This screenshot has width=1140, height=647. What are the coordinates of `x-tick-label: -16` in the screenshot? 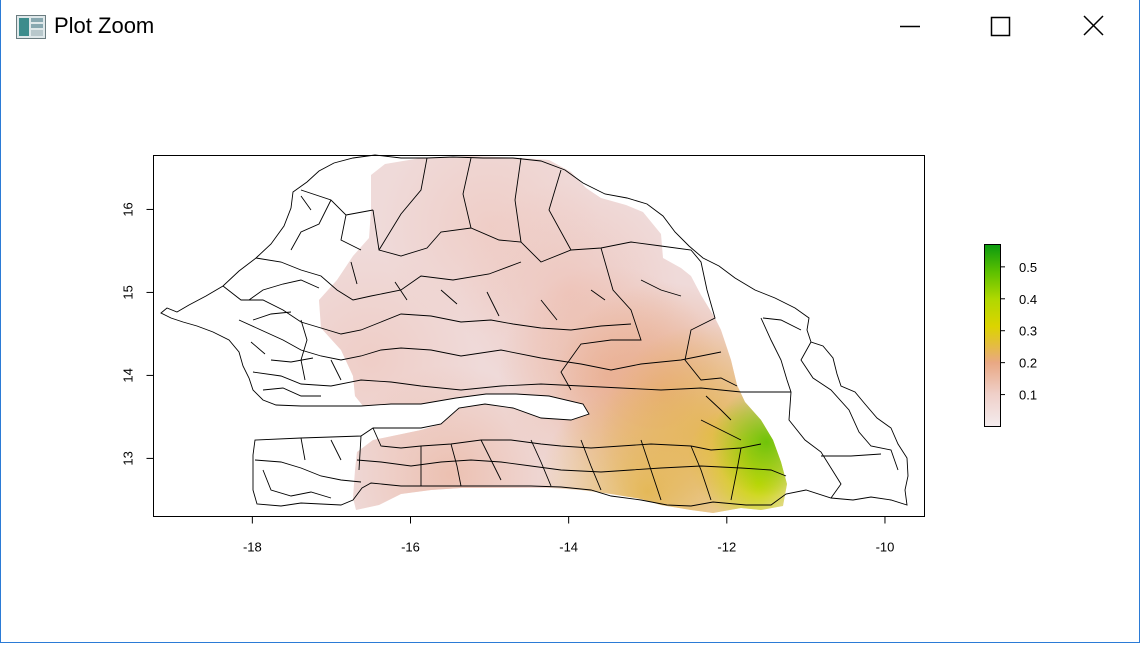 It's located at (410, 547).